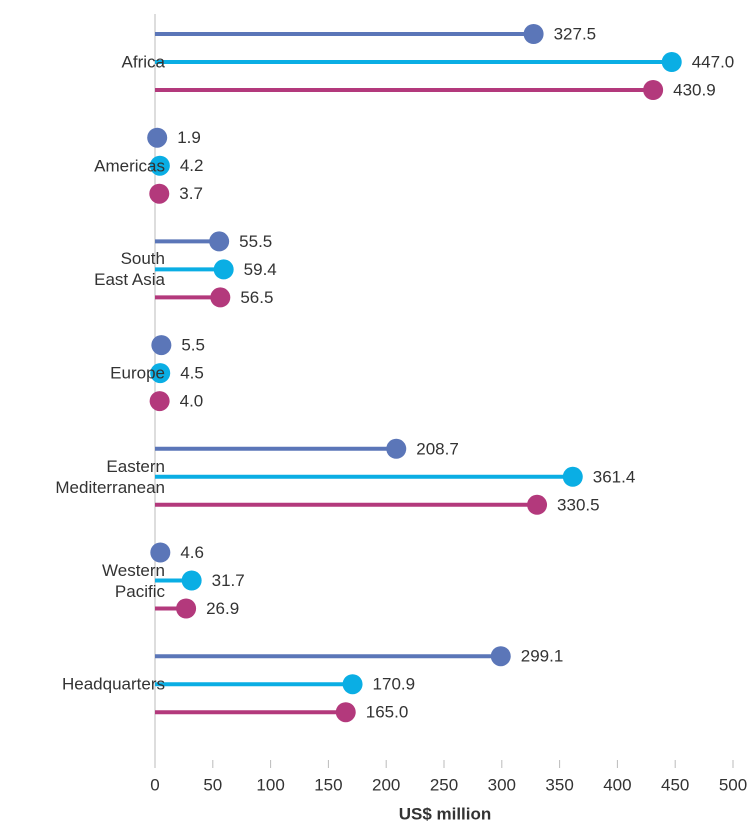  Describe the element at coordinates (559, 784) in the screenshot. I see `x-tick-label: 350` at that location.